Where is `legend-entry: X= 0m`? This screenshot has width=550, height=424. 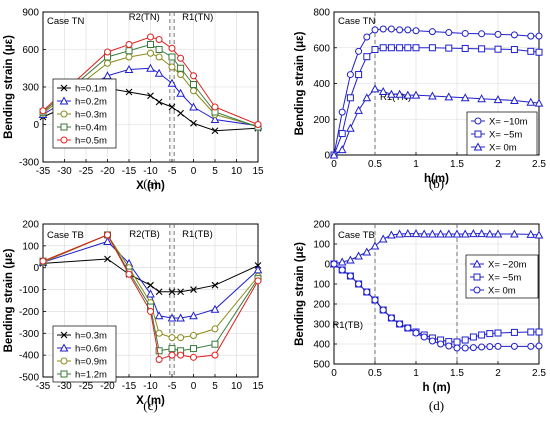
legend-entry: X= 0m is located at coordinates (502, 291).